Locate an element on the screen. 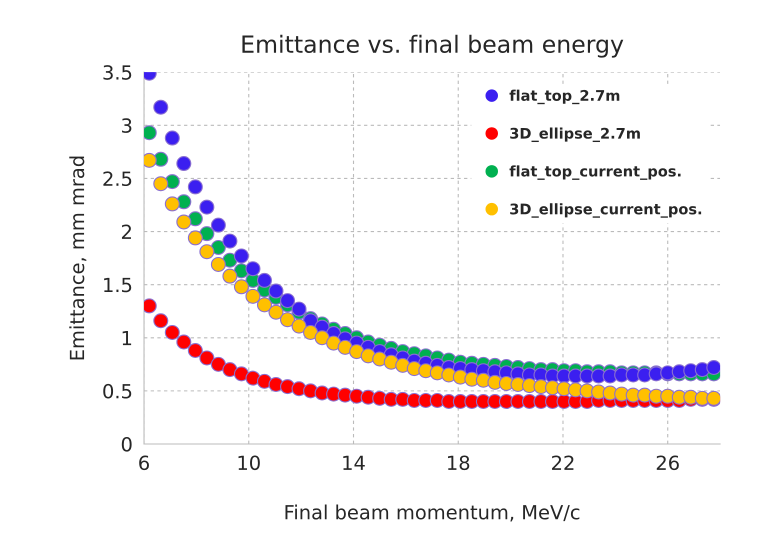  y-tick-label: 2 is located at coordinates (126, 231).